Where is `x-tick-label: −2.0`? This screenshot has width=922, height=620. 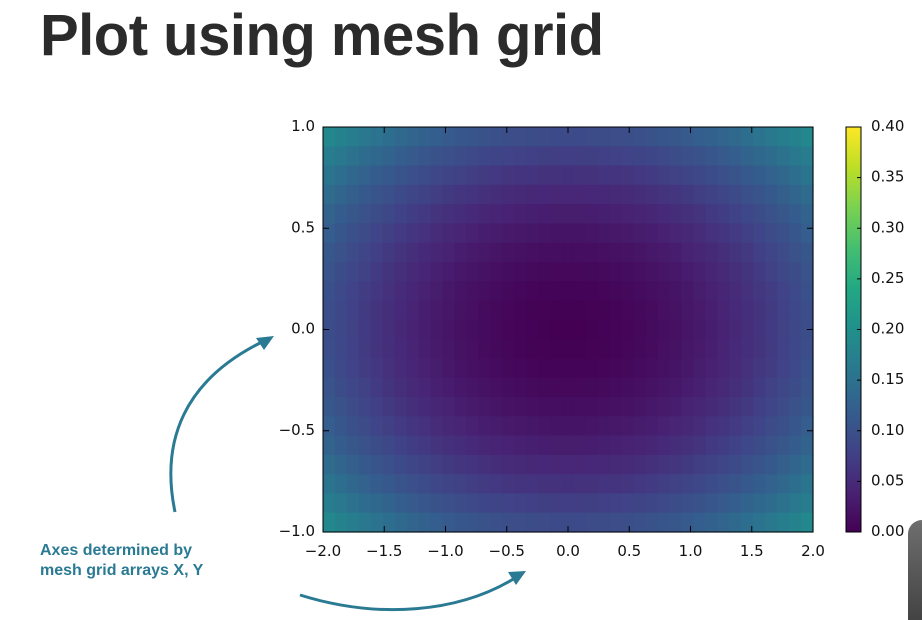 x-tick-label: −2.0 is located at coordinates (323, 551).